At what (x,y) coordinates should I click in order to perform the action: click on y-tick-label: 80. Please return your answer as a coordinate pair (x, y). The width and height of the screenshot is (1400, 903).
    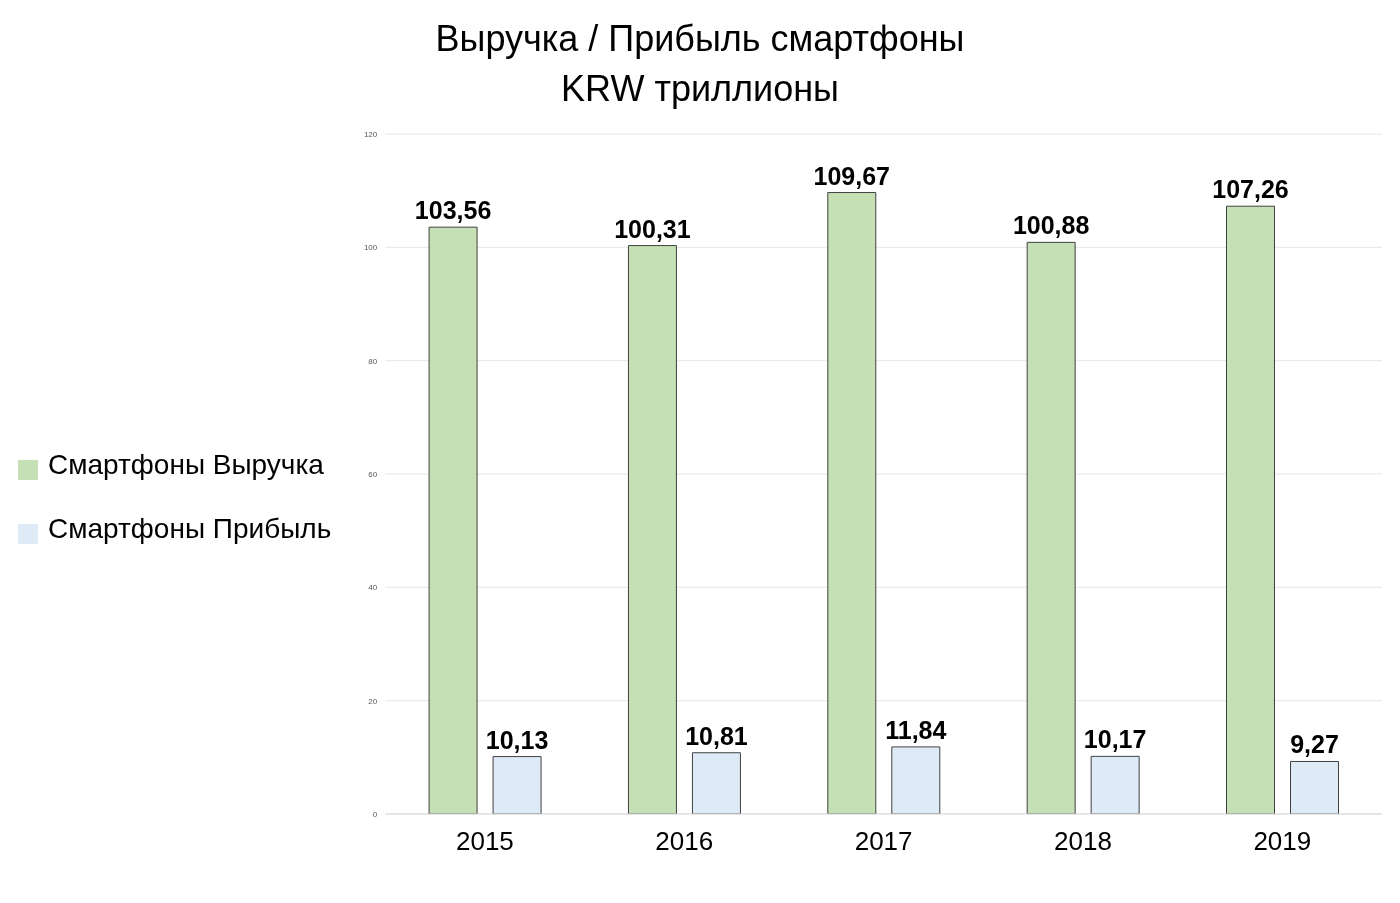
    Looking at the image, I should click on (373, 361).